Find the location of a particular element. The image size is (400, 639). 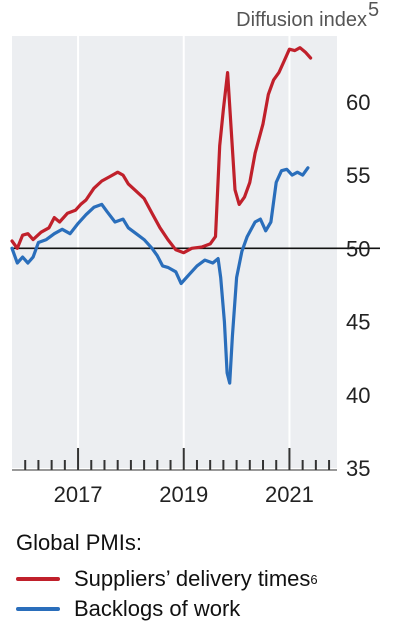

y-tick-label-55: 55 is located at coordinates (358, 175).